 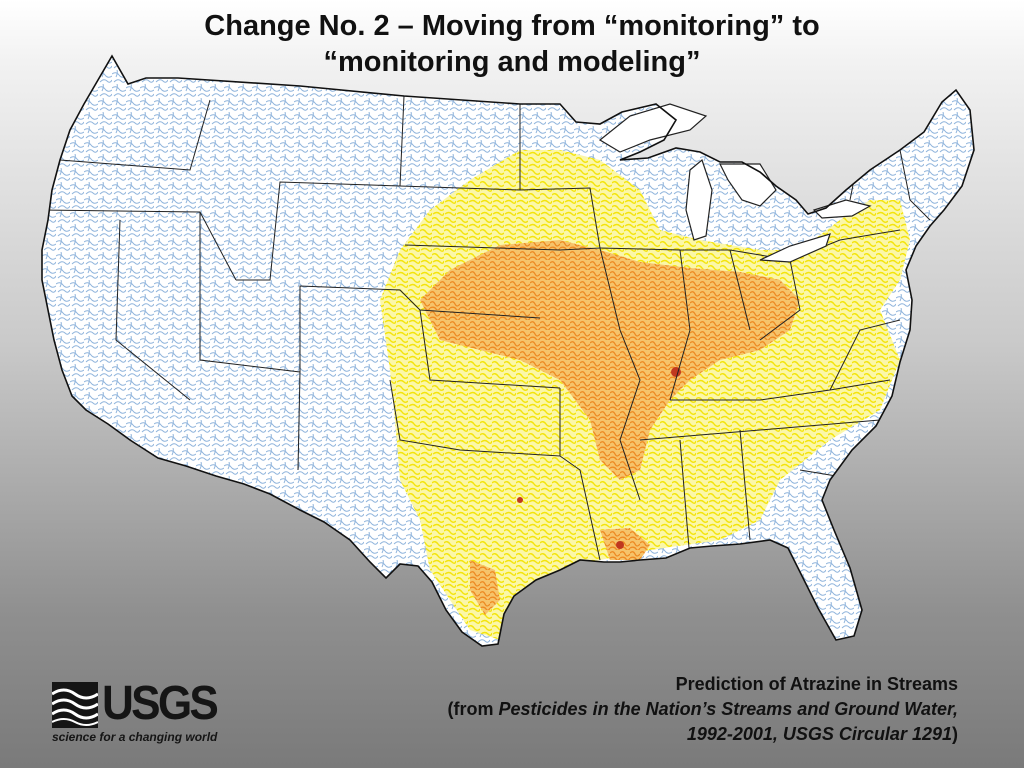 I want to click on great-lakes, so click(x=735, y=183).